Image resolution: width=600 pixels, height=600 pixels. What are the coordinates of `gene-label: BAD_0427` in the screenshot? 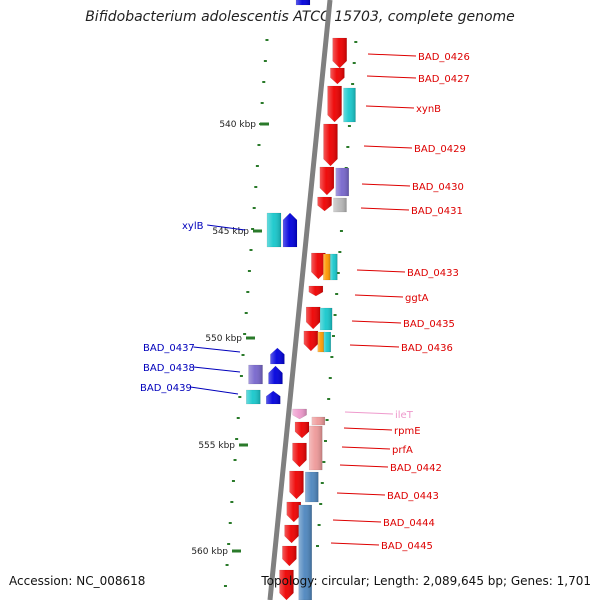 It's located at (444, 79).